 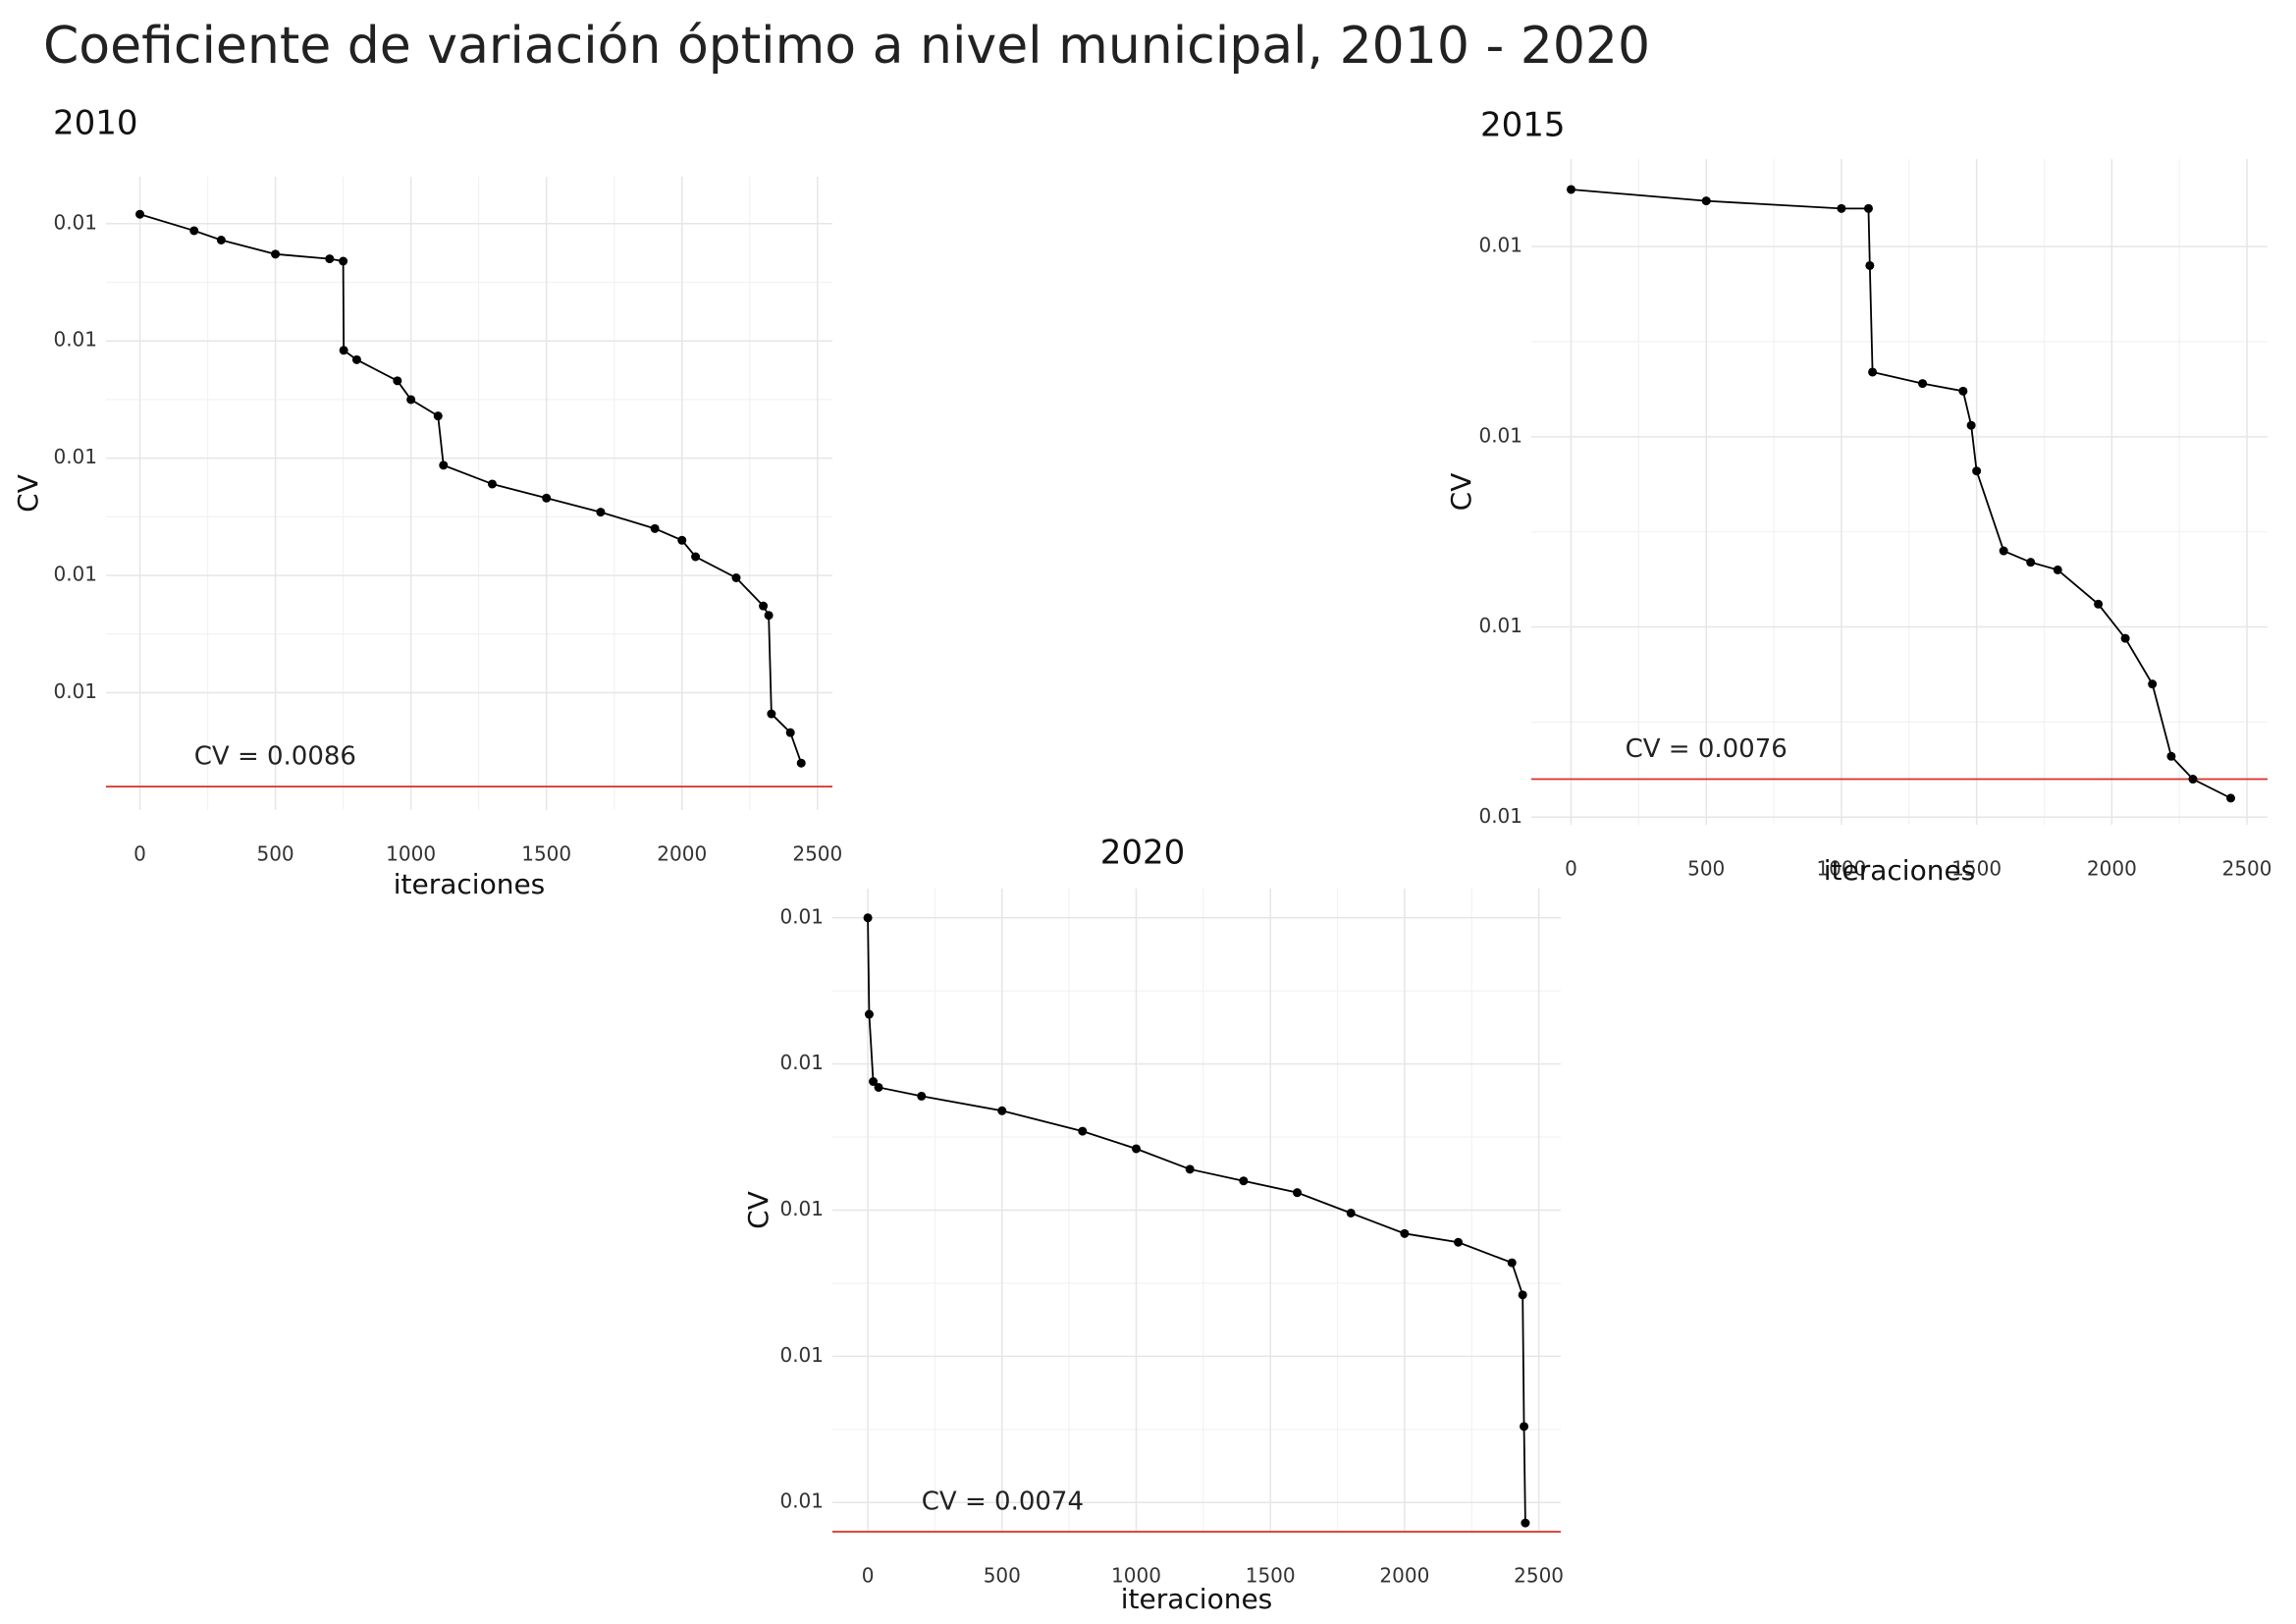 What do you see at coordinates (1707, 749) in the screenshot?
I see `reference-label: CV = 0.0076` at bounding box center [1707, 749].